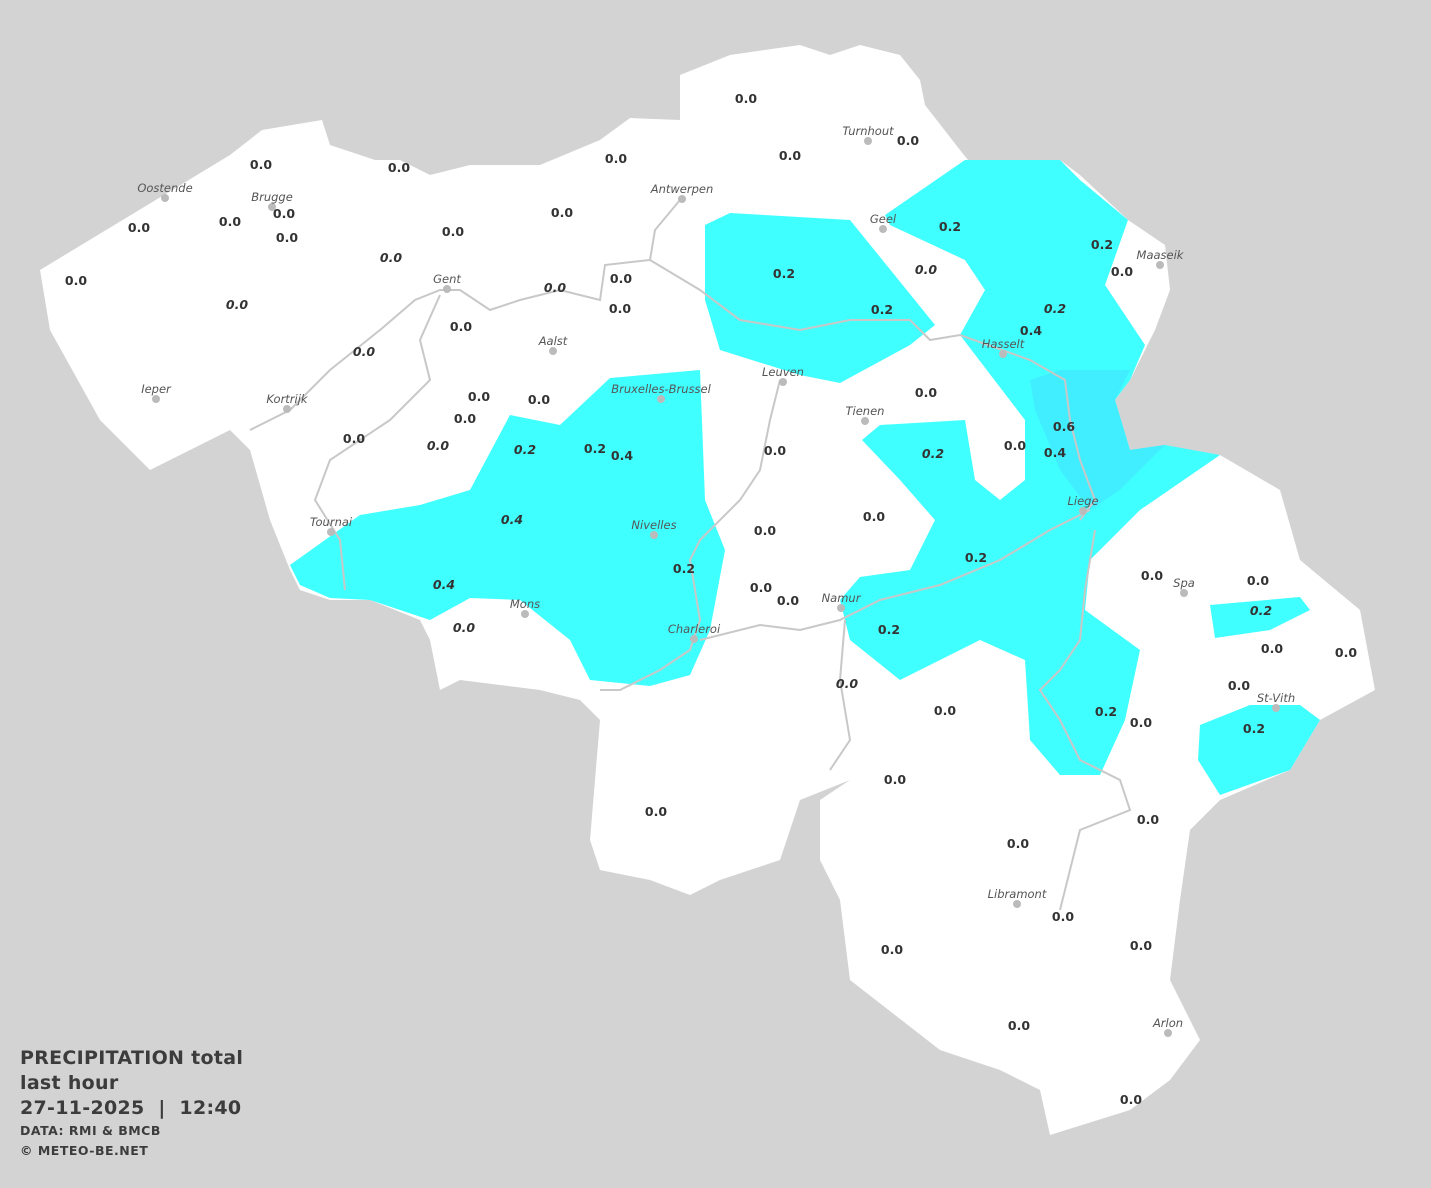 The width and height of the screenshot is (1431, 1188). I want to click on city-label: Antwerpen, so click(682, 189).